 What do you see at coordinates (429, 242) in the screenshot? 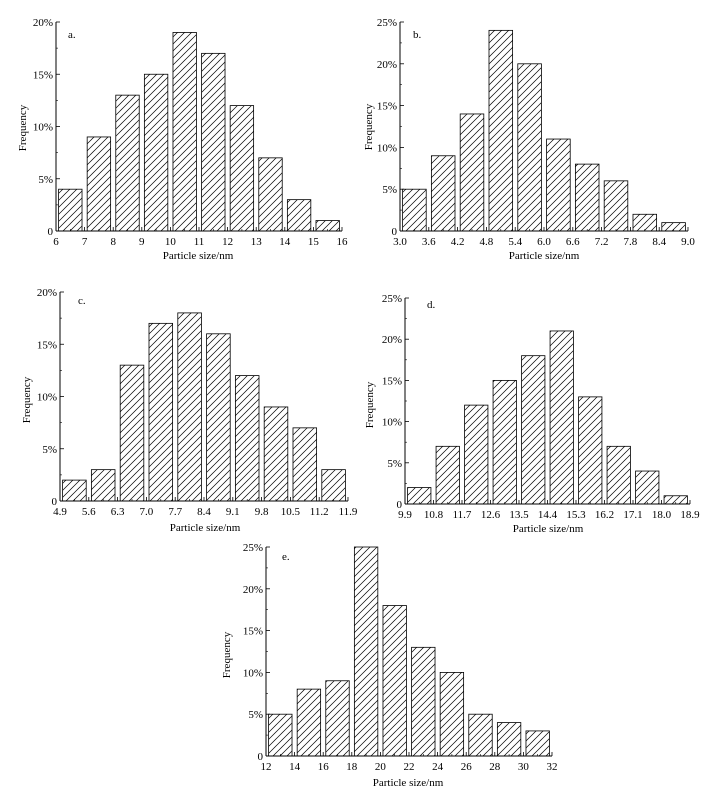
I see `panel-b-x-tick-label-1: 3.6` at bounding box center [429, 242].